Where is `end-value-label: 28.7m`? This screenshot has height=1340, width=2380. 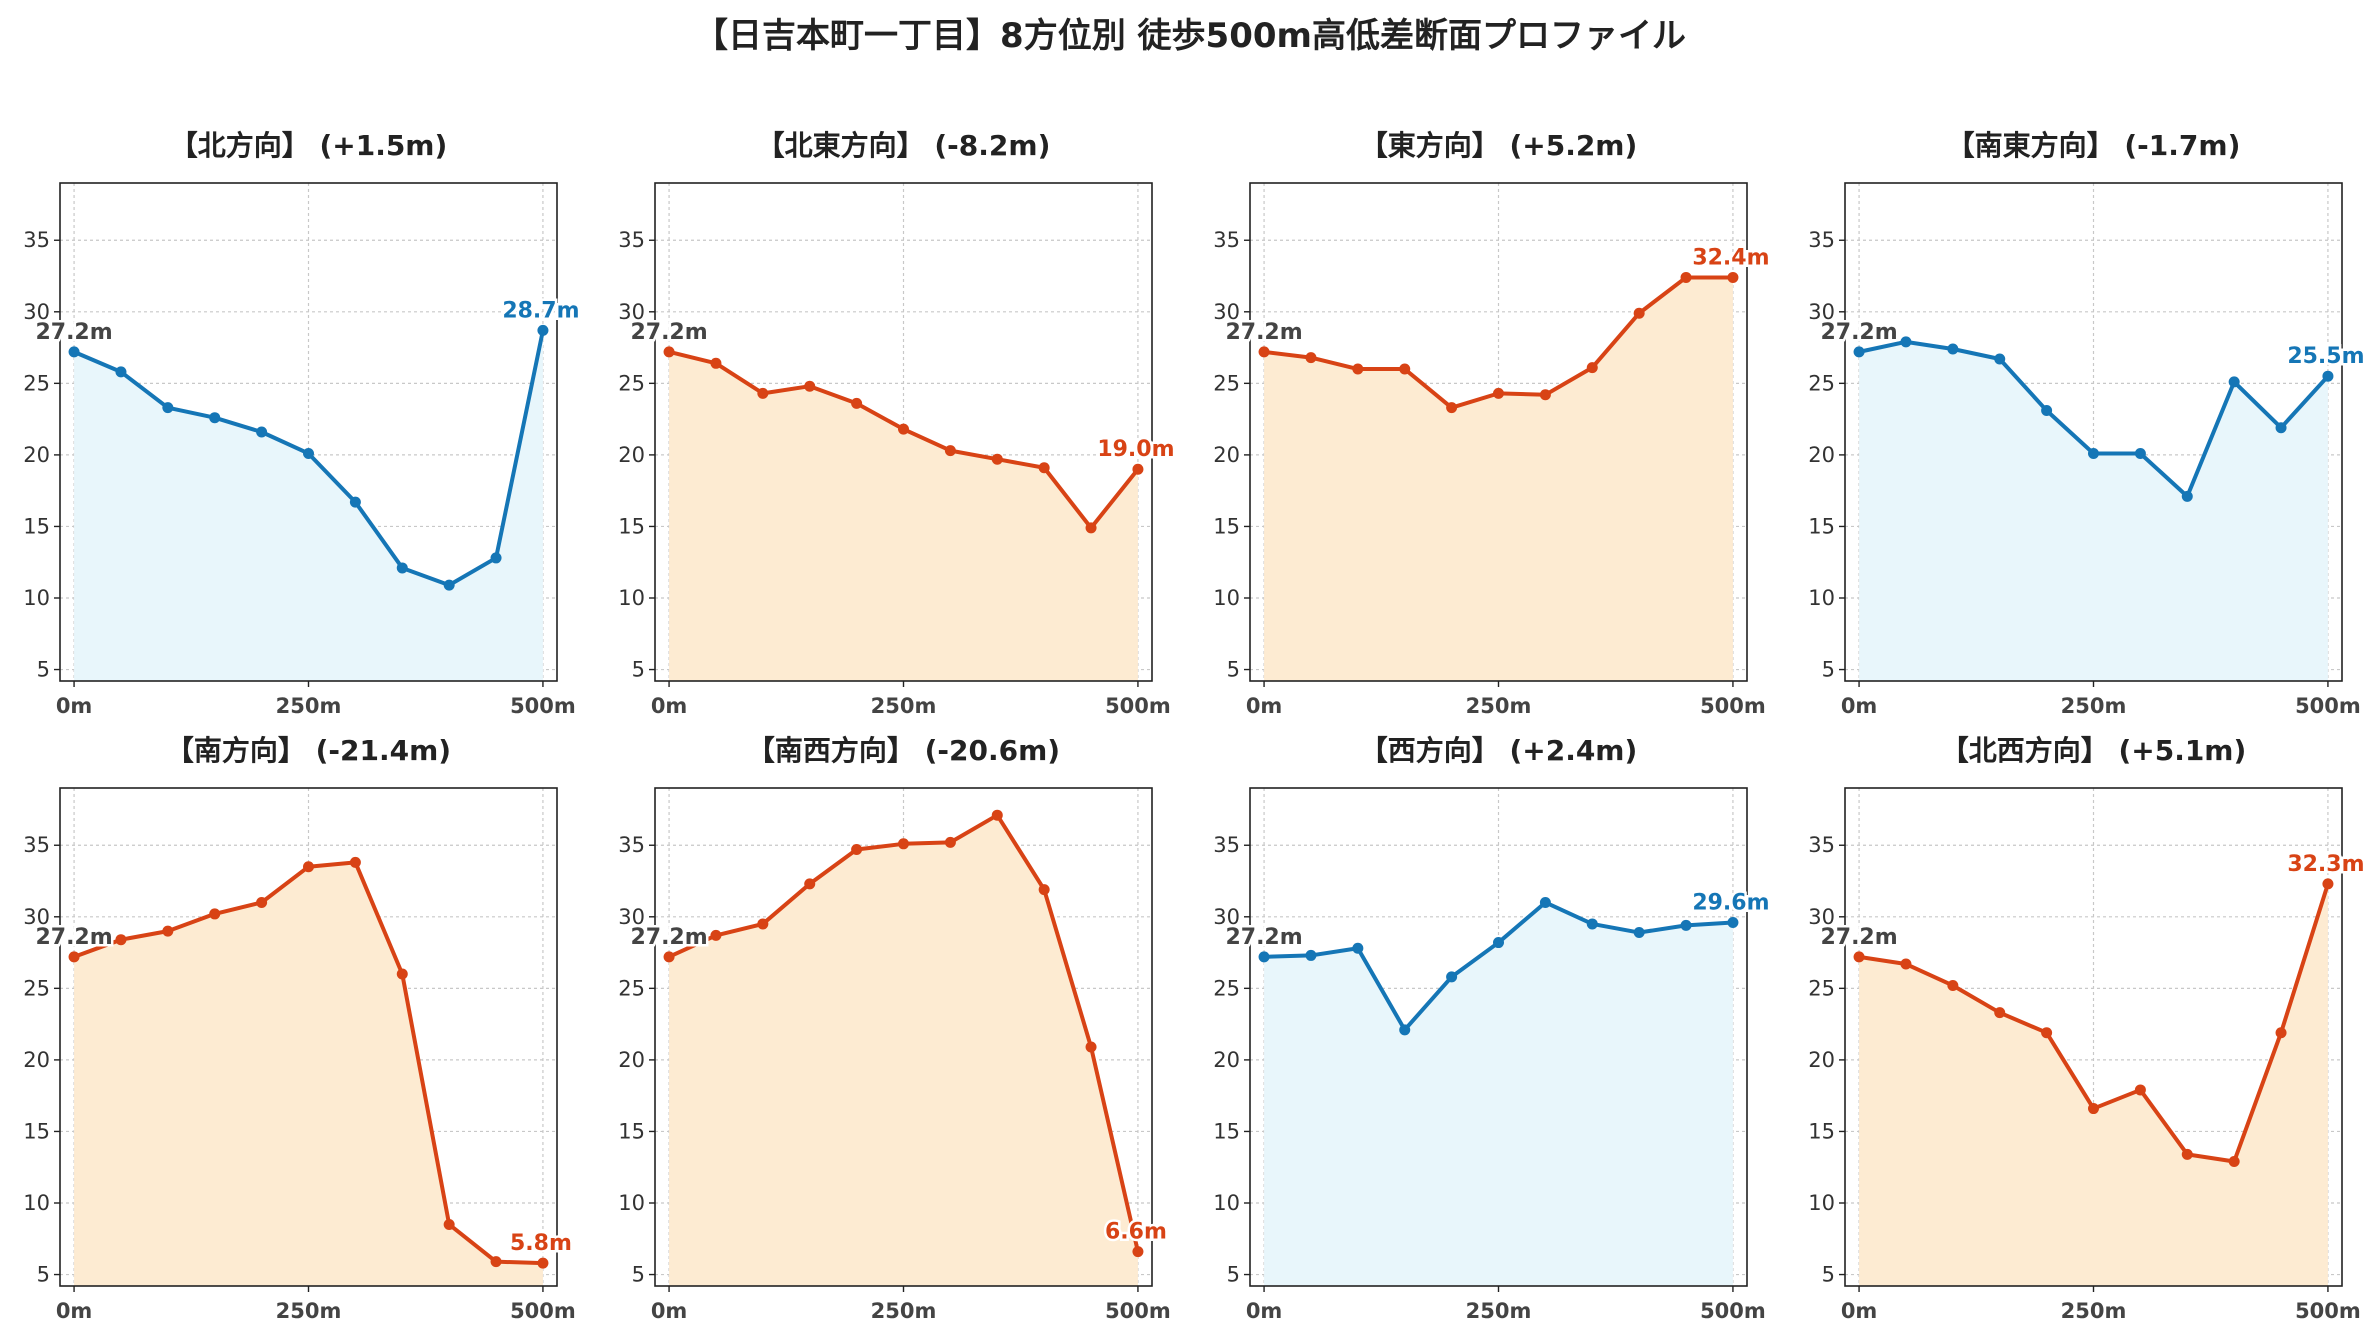 end-value-label: 28.7m is located at coordinates (540, 310).